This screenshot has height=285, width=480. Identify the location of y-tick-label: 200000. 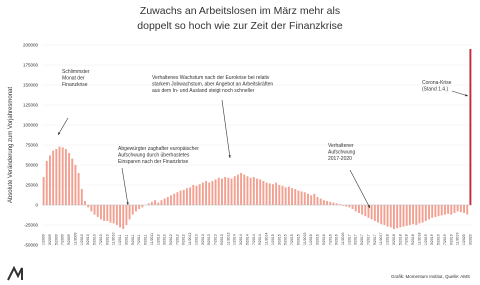
(31, 45).